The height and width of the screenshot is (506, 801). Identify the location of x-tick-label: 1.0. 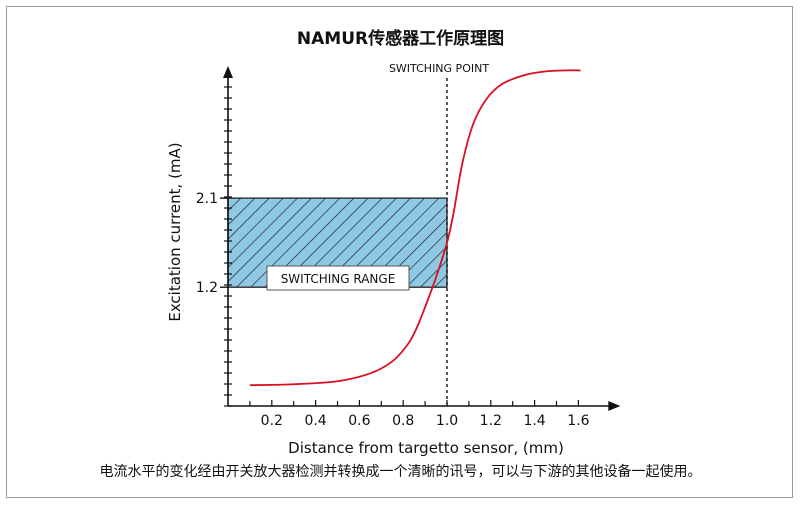
(447, 421).